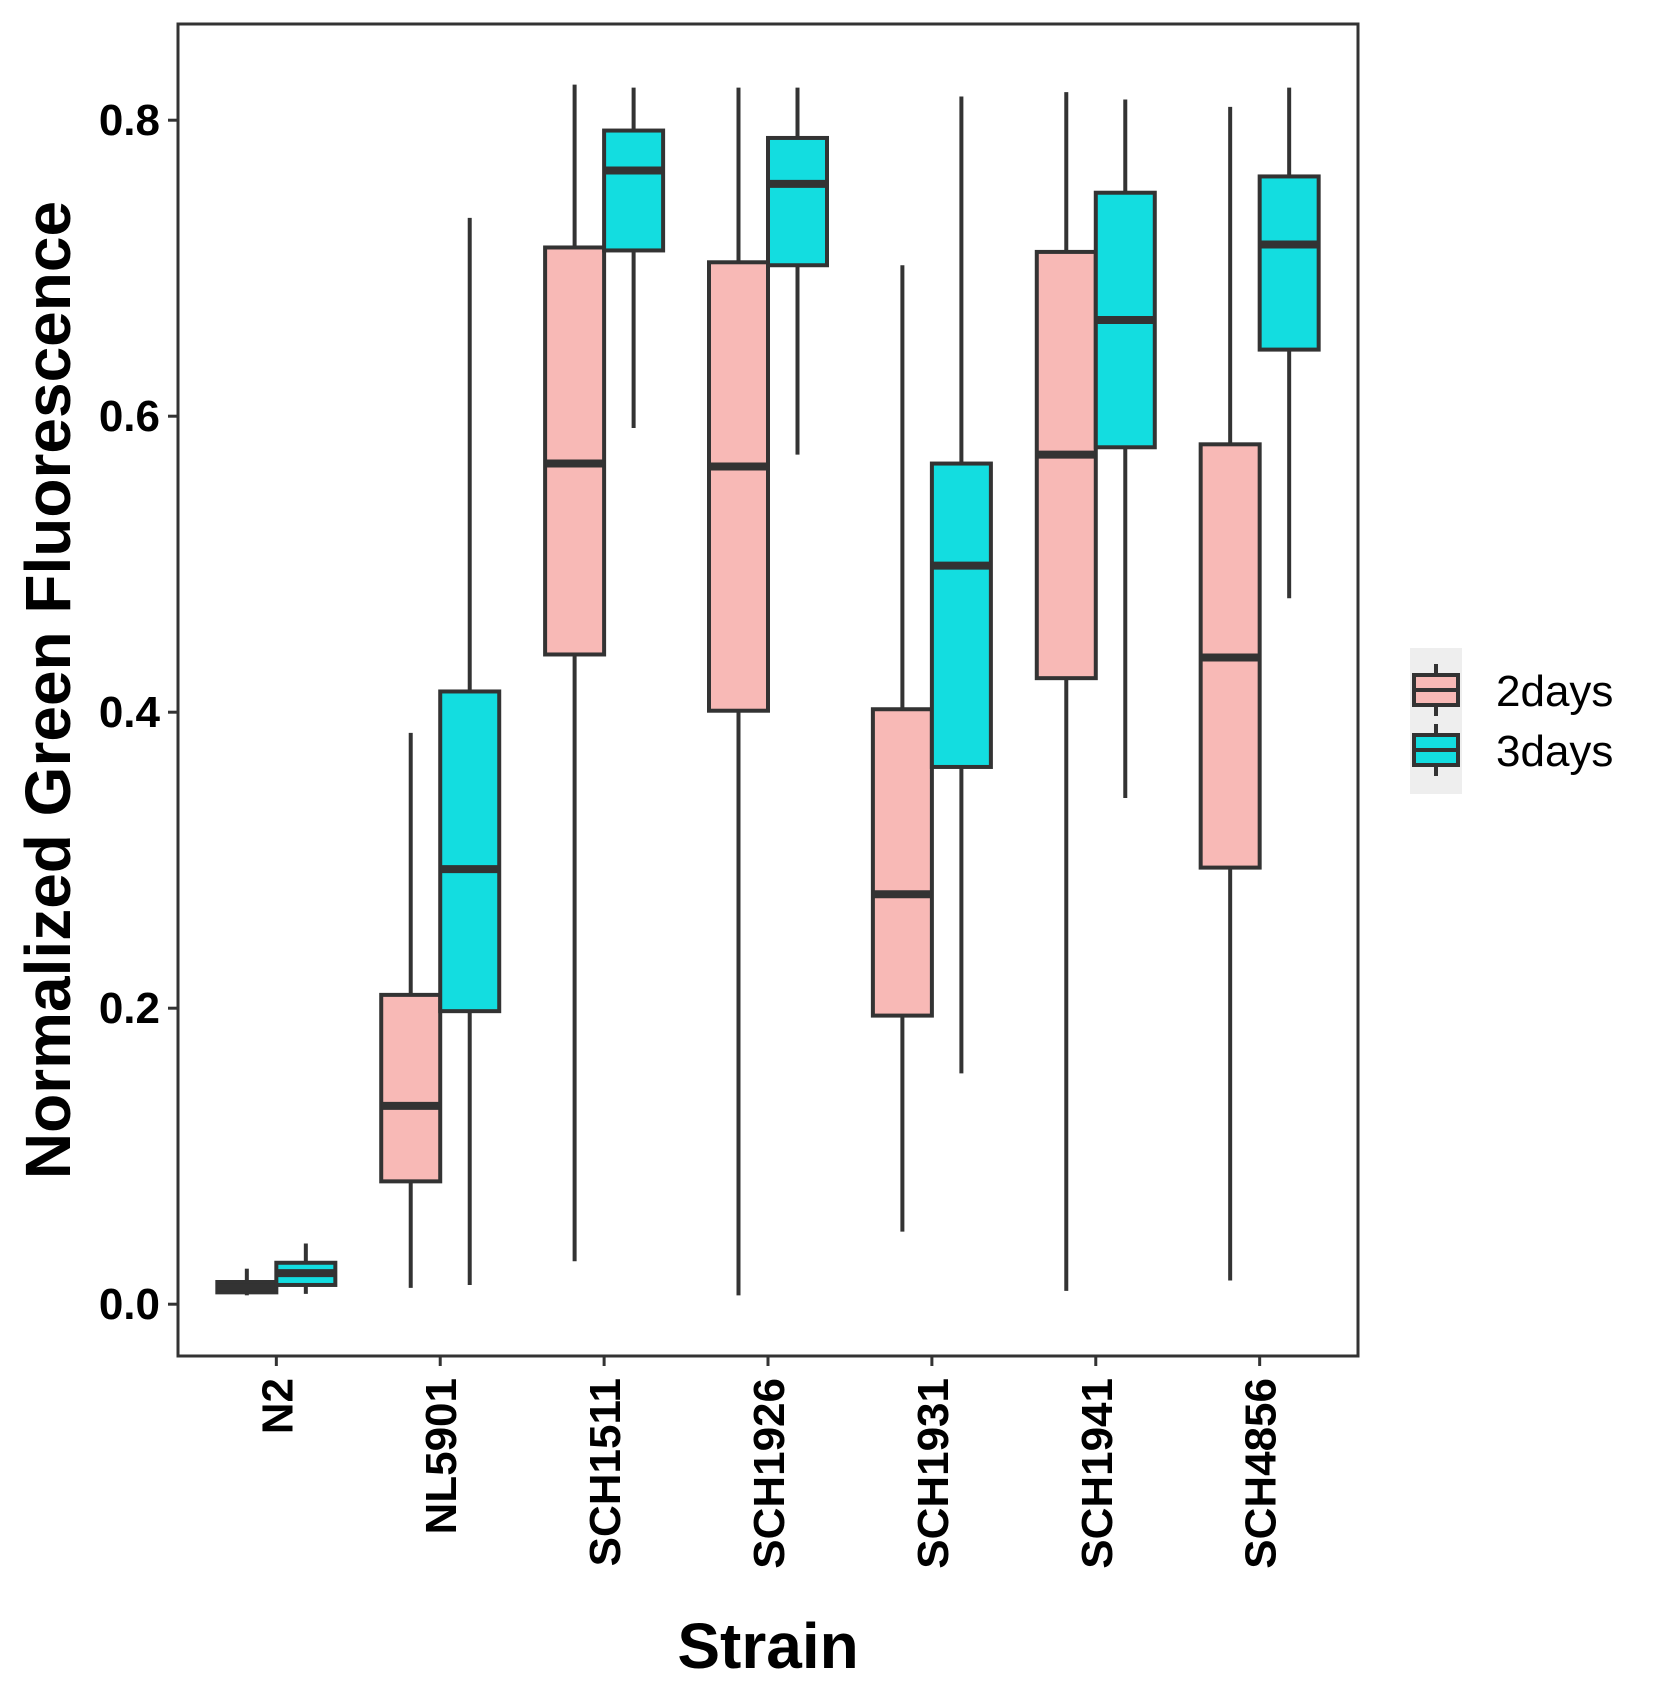 The height and width of the screenshot is (1689, 1654). What do you see at coordinates (441, 1456) in the screenshot?
I see `x-tick-label: NL5901` at bounding box center [441, 1456].